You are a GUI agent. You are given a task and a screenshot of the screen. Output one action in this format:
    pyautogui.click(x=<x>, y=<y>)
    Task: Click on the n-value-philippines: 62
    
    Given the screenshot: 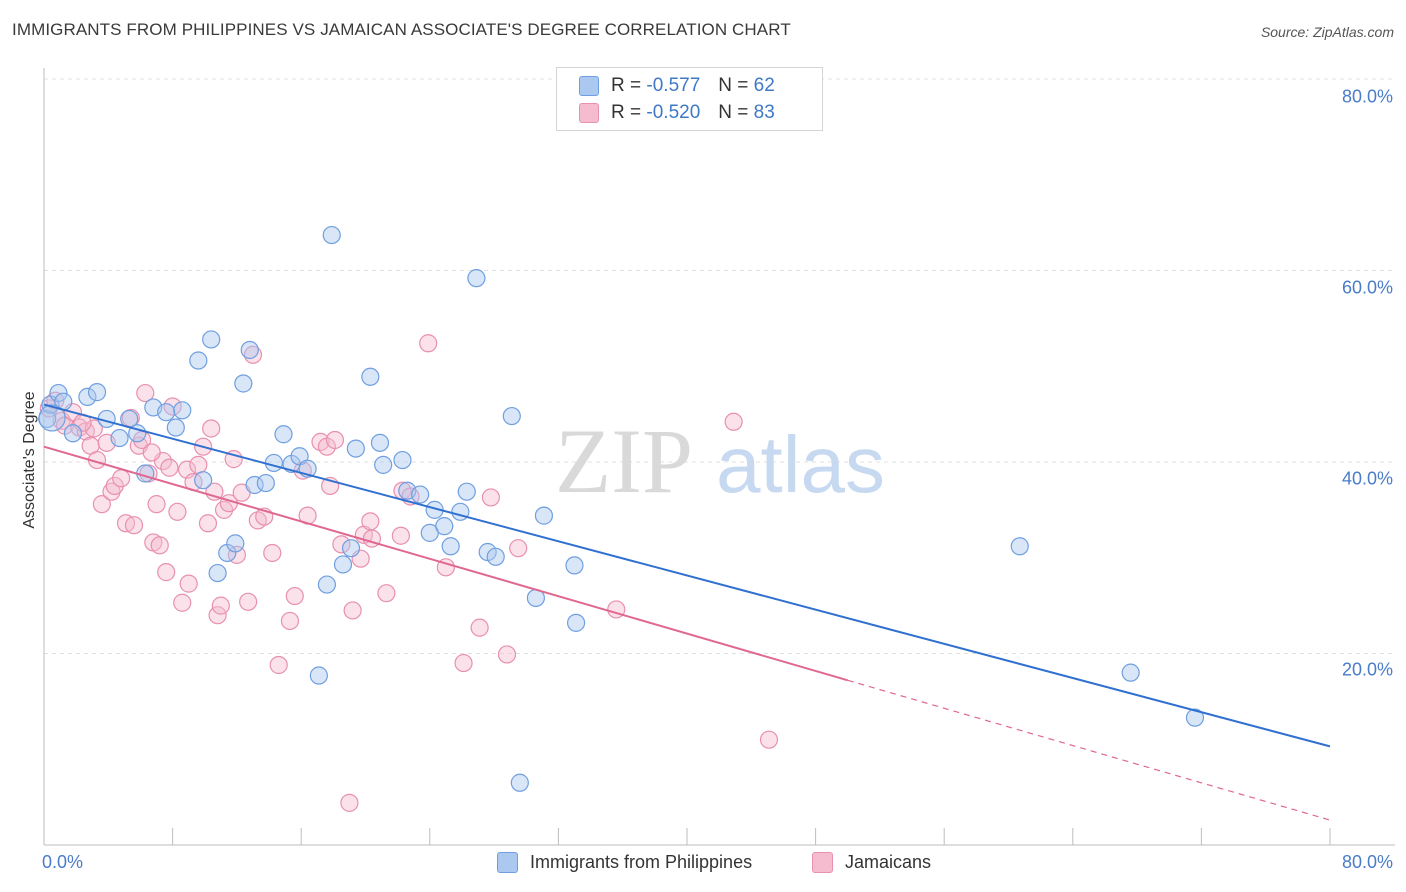 What is the action you would take?
    pyautogui.click(x=764, y=85)
    